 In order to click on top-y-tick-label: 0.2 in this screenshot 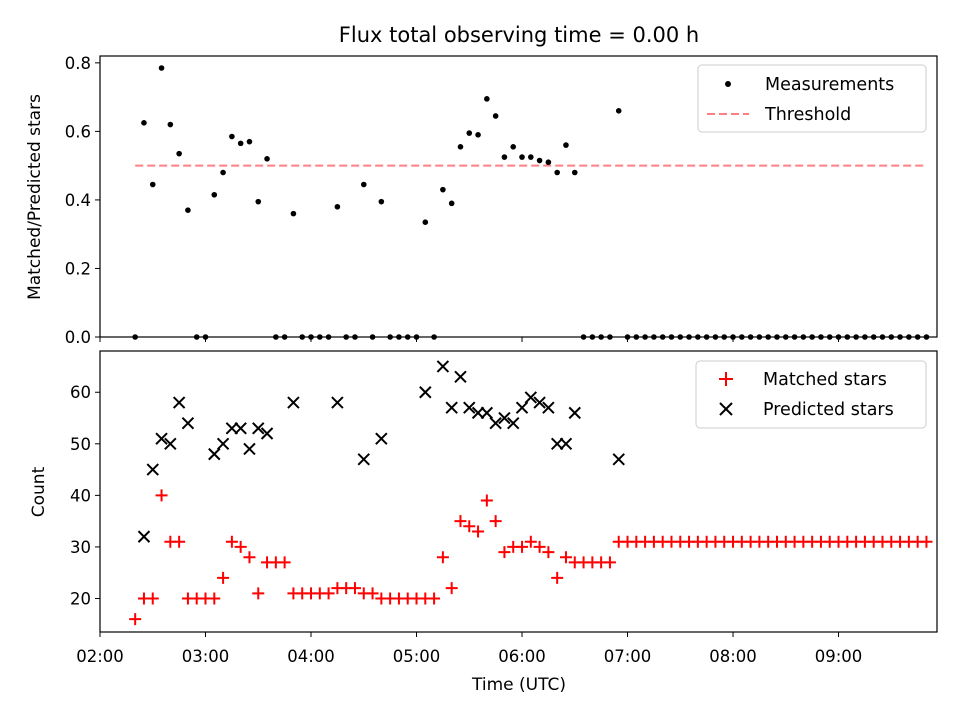, I will do `click(78, 268)`.